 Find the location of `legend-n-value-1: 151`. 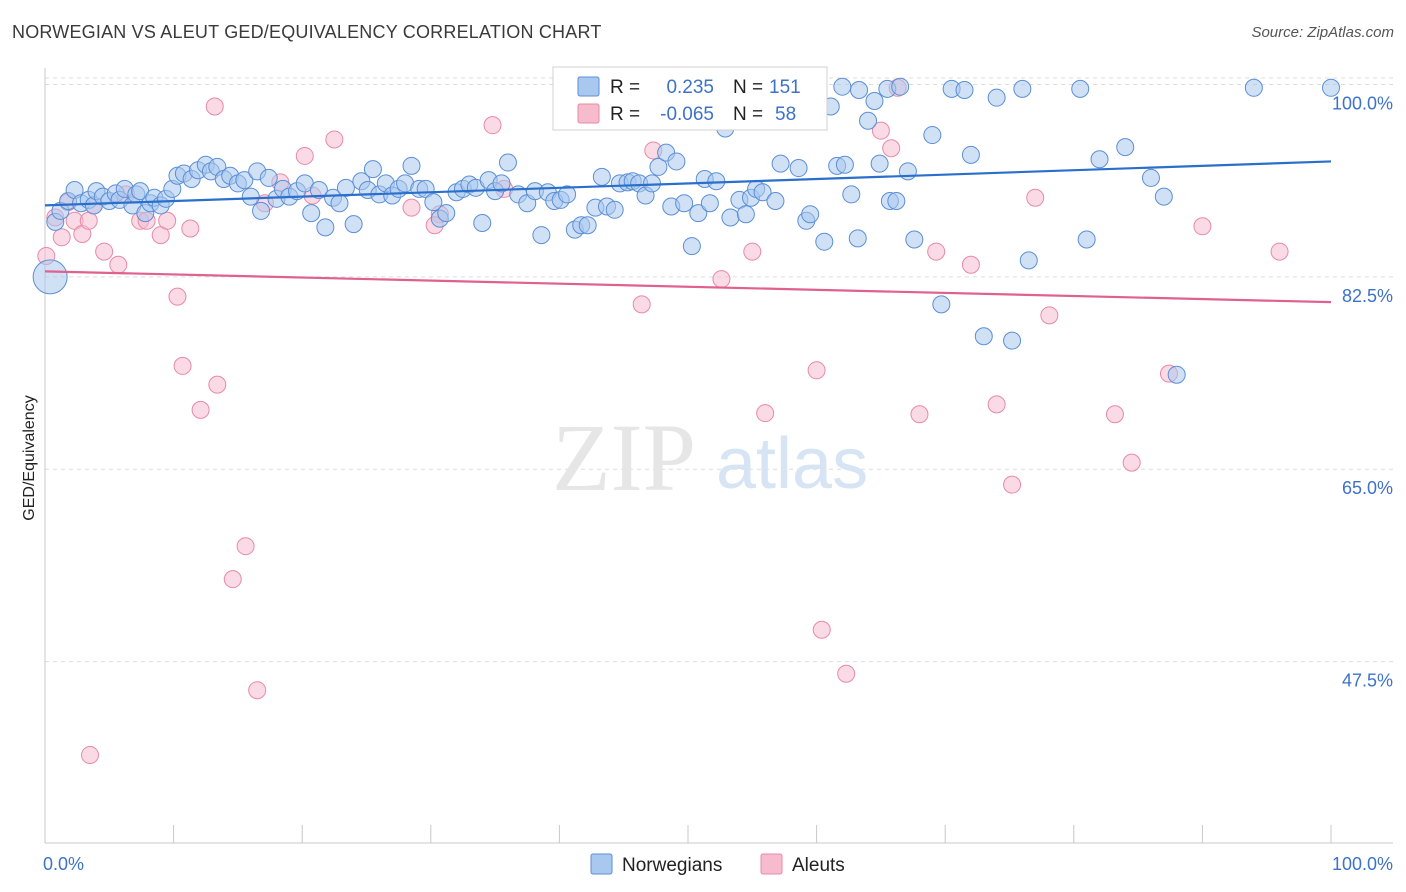

legend-n-value-1: 151 is located at coordinates (785, 87).